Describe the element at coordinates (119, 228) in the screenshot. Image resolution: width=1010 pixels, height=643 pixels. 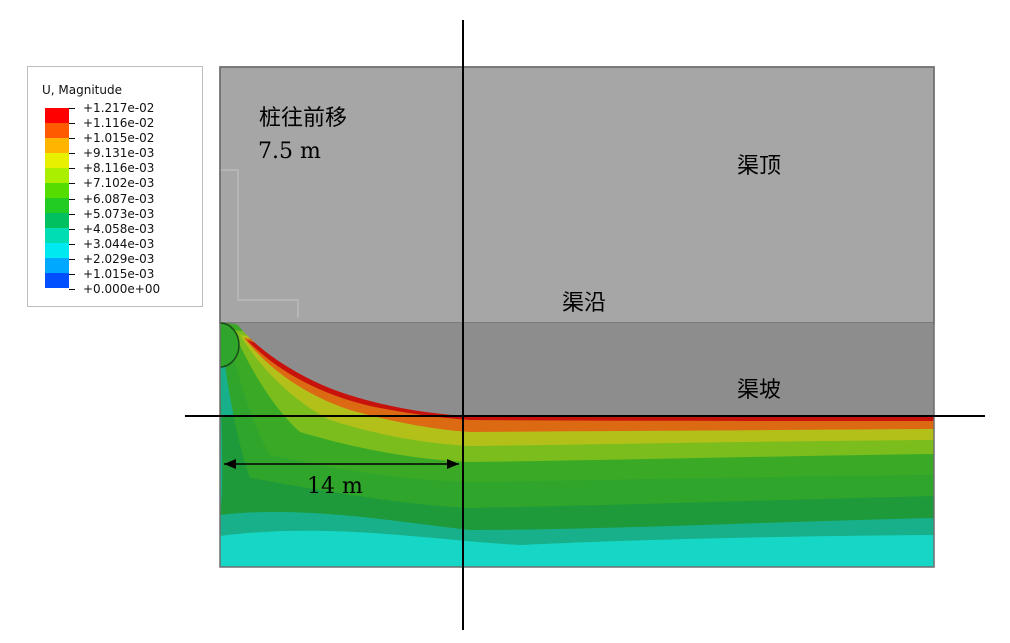
I see `legend-value: +4.058e-03` at that location.